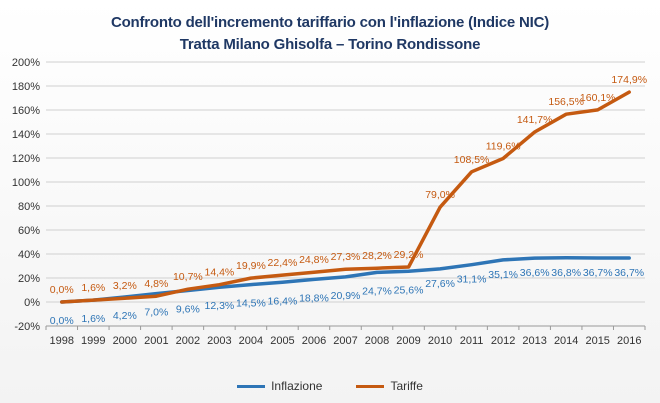 This screenshot has height=403, width=660. What do you see at coordinates (26, 87) in the screenshot?
I see `y-tick-label: 180%` at bounding box center [26, 87].